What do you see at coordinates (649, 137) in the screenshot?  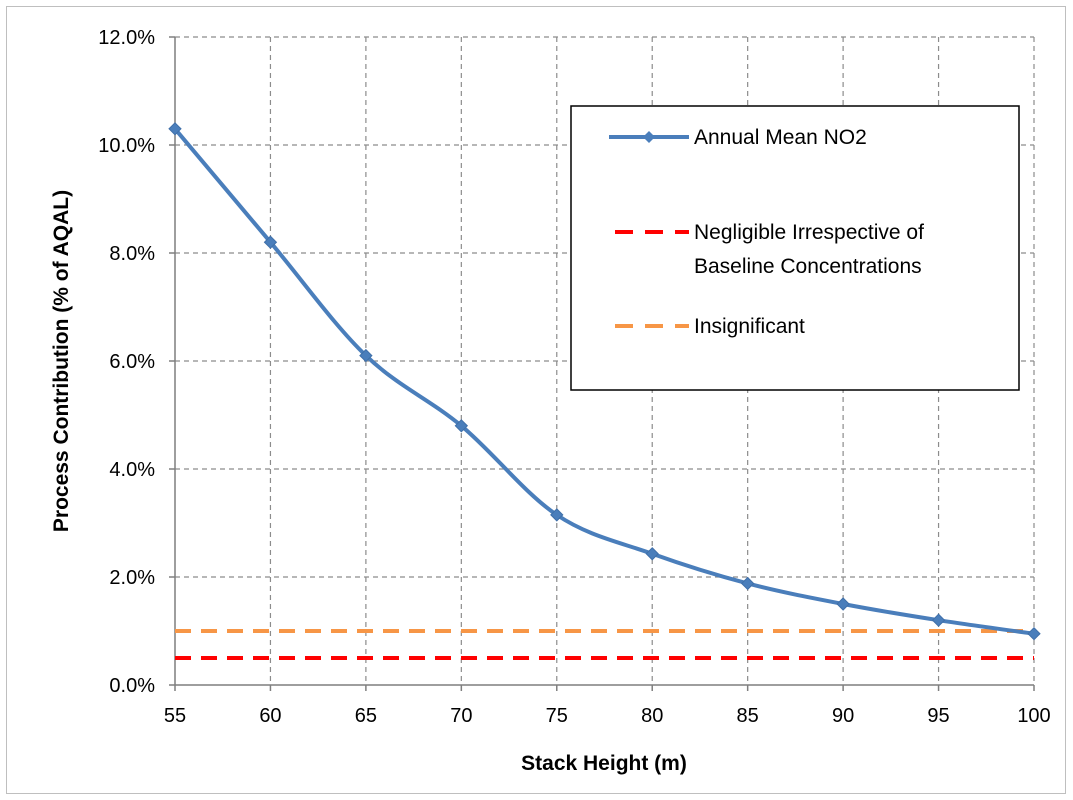 I see `legend-swatch-marker` at bounding box center [649, 137].